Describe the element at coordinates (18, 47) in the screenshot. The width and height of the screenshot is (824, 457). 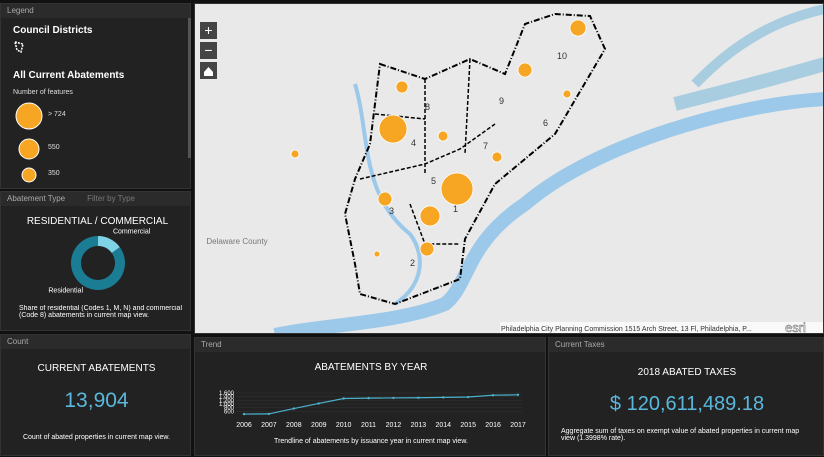
I see `district-symbol` at that location.